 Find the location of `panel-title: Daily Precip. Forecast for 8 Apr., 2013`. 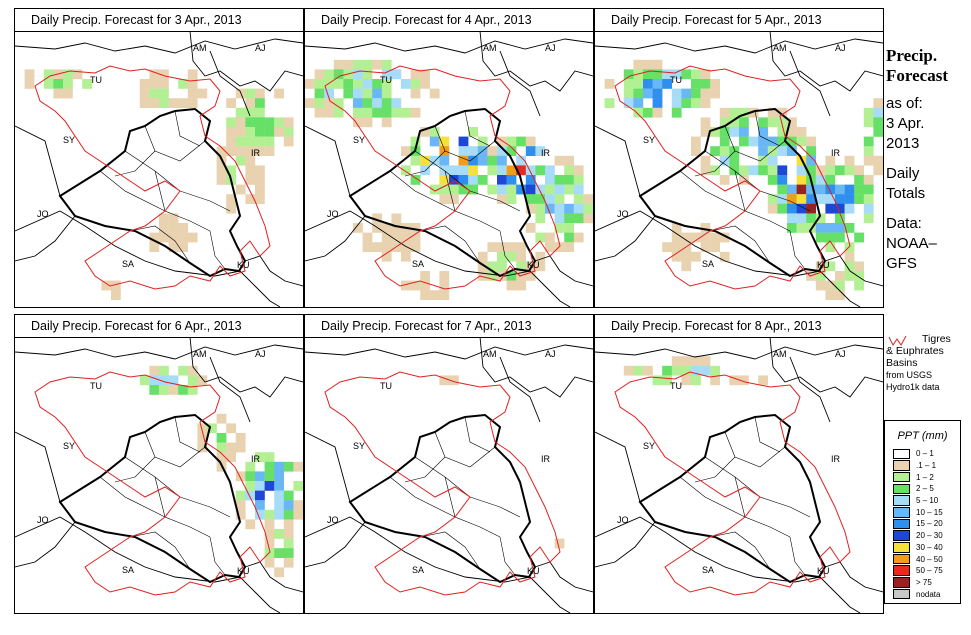

panel-title: Daily Precip. Forecast for 8 Apr., 2013 is located at coordinates (739, 326).